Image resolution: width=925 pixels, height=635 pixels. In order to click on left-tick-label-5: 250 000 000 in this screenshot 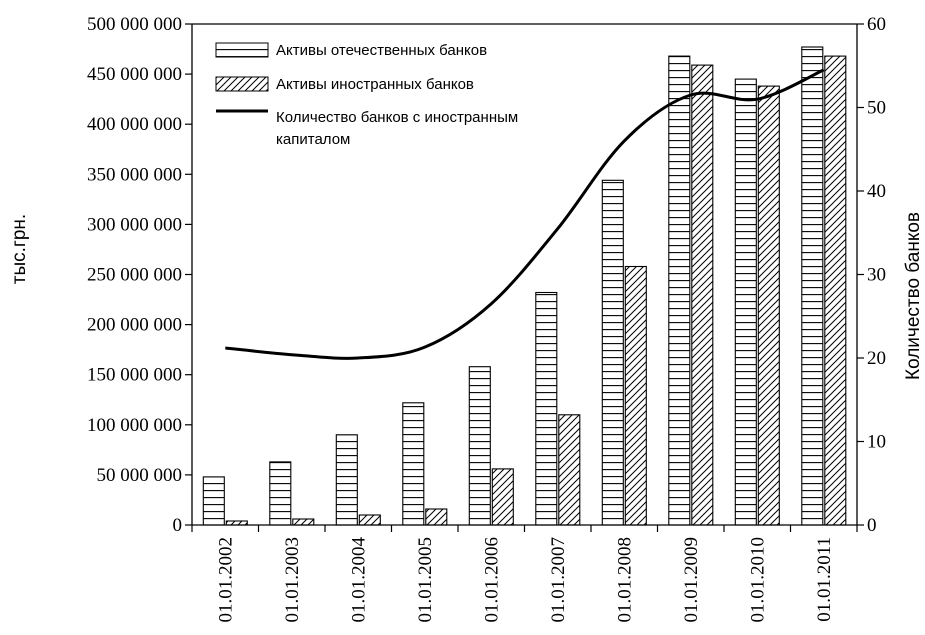, I will do `click(134, 275)`.